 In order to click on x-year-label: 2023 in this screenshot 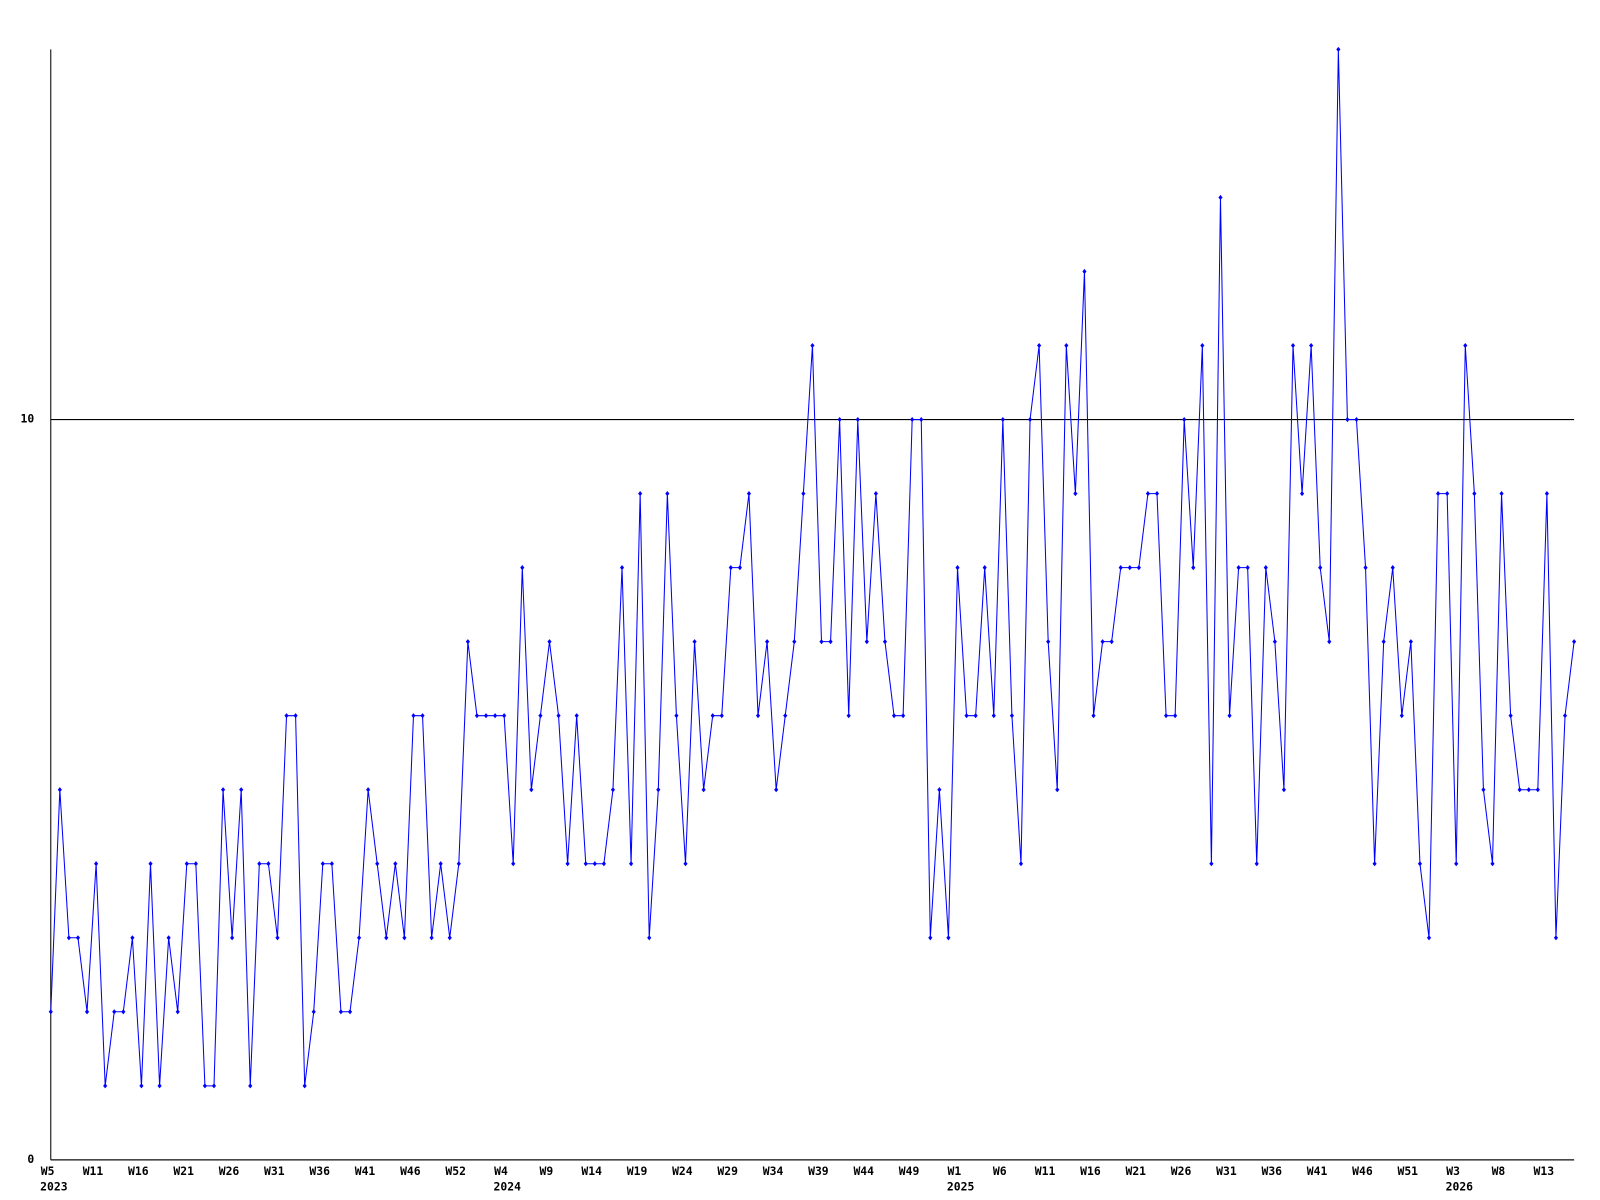, I will do `click(54, 1187)`.